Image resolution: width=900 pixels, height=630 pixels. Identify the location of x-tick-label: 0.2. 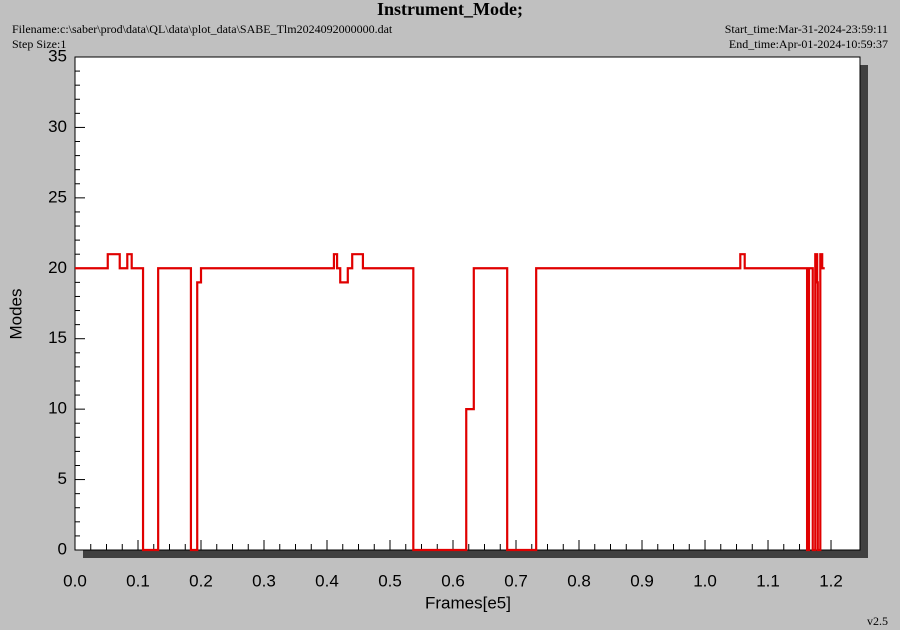
(201, 580).